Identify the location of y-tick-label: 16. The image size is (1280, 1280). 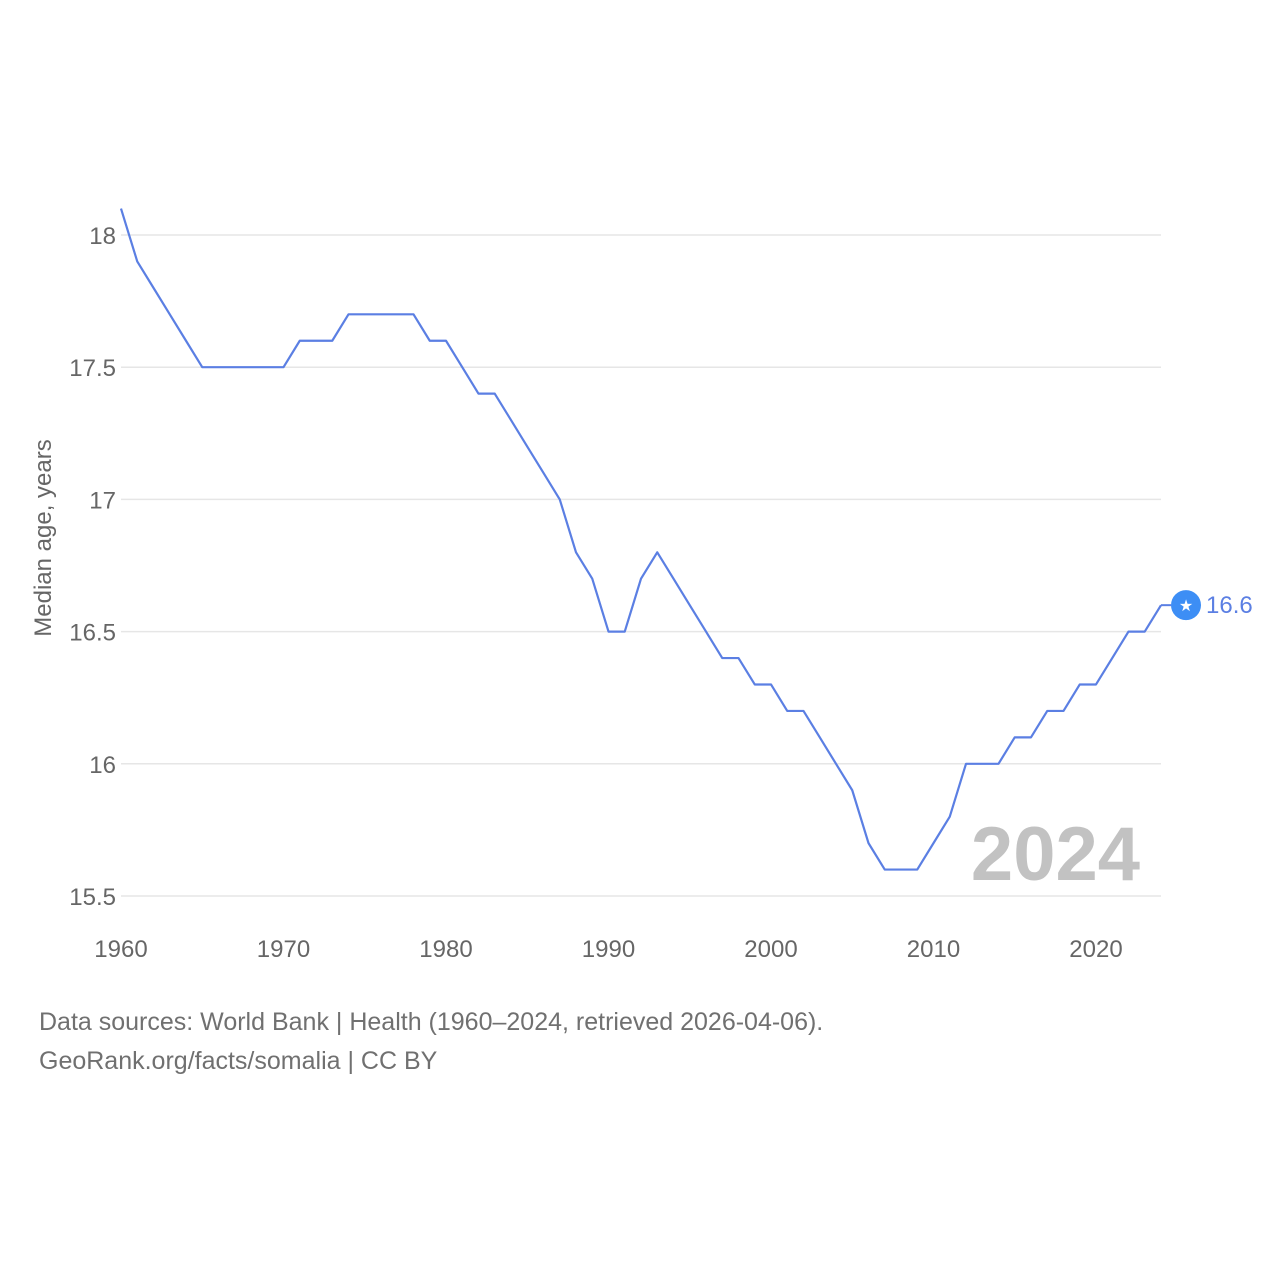
(102, 765).